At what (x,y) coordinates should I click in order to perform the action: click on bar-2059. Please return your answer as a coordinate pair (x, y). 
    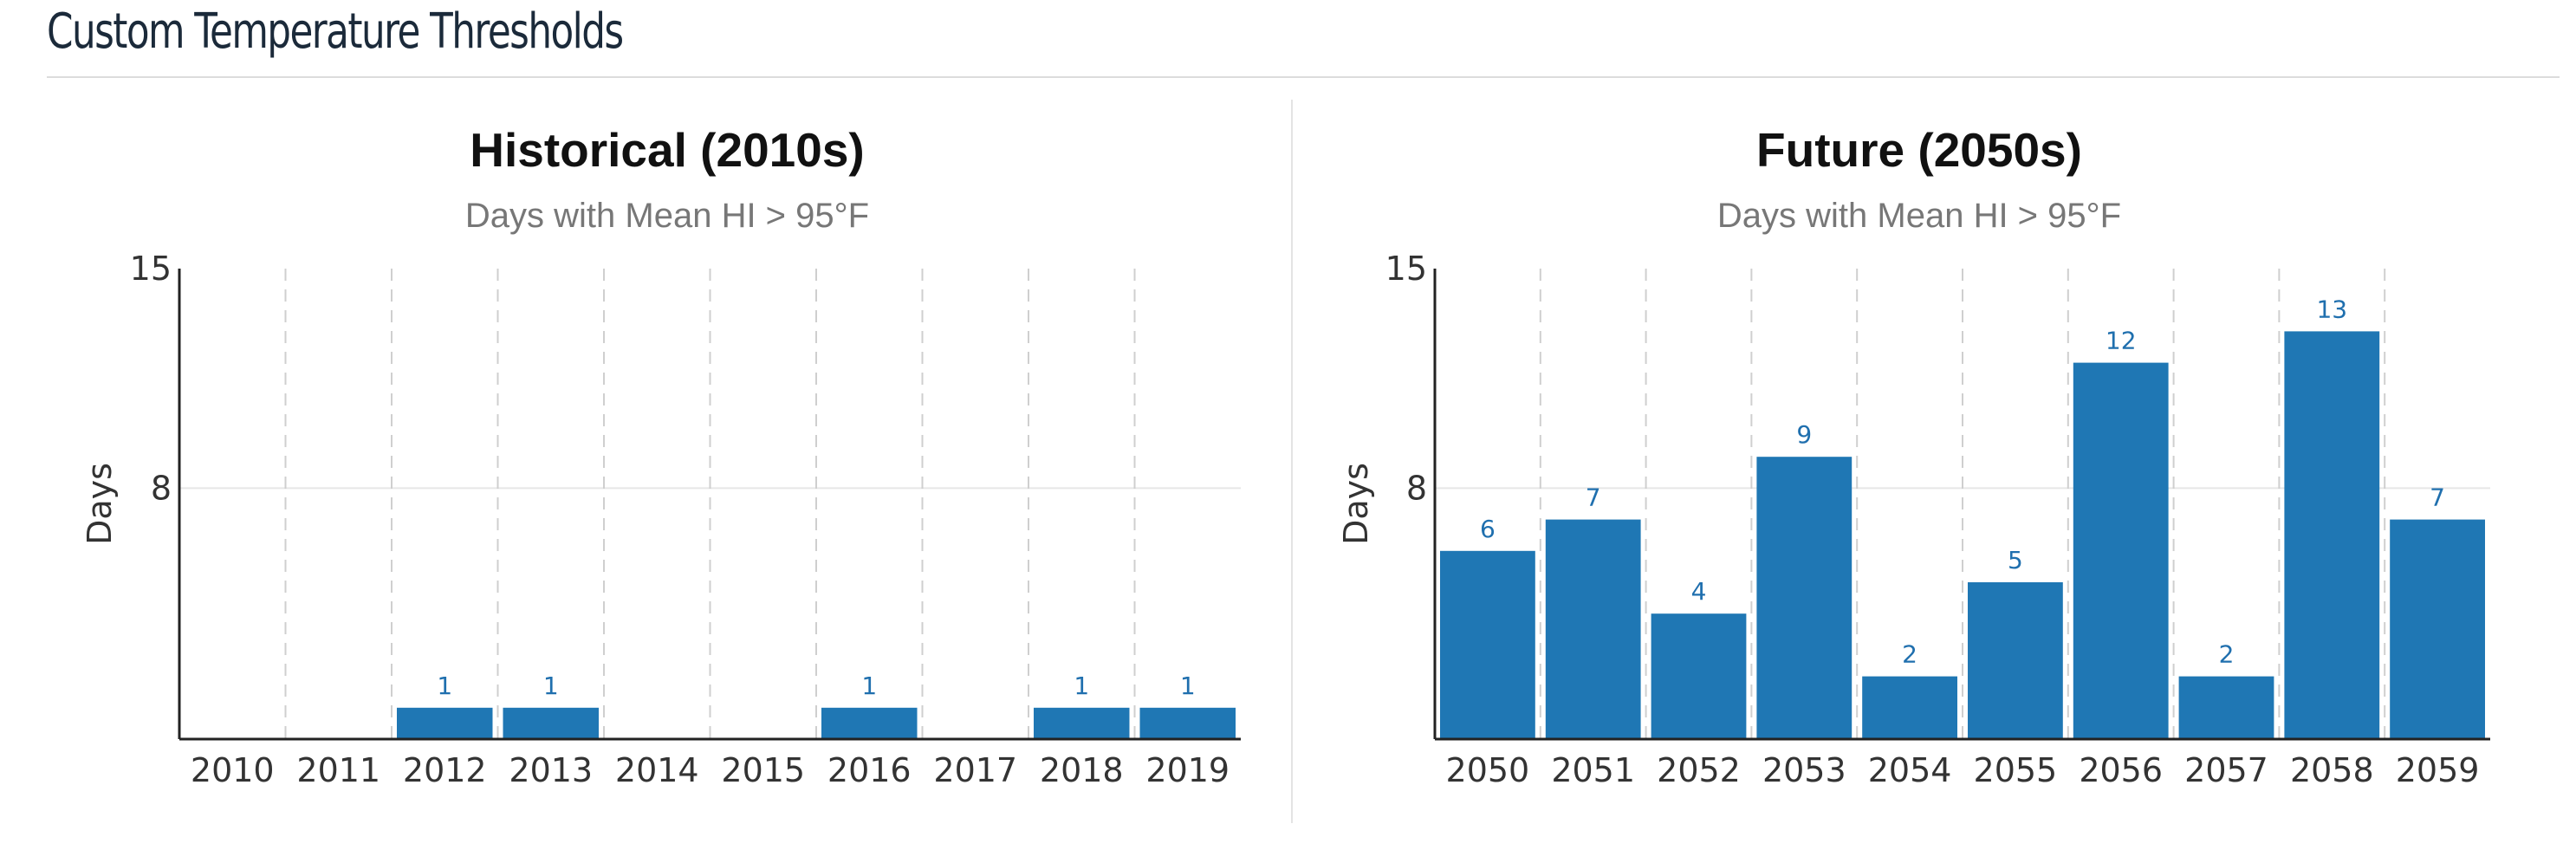
    Looking at the image, I should click on (2437, 629).